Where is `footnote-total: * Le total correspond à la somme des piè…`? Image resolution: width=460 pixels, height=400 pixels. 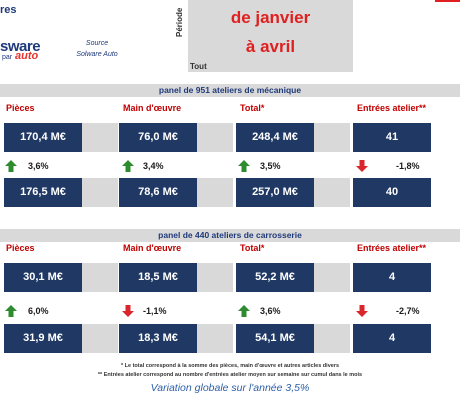
footnote-total: * Le total correspond à la somme des piè… is located at coordinates (230, 366).